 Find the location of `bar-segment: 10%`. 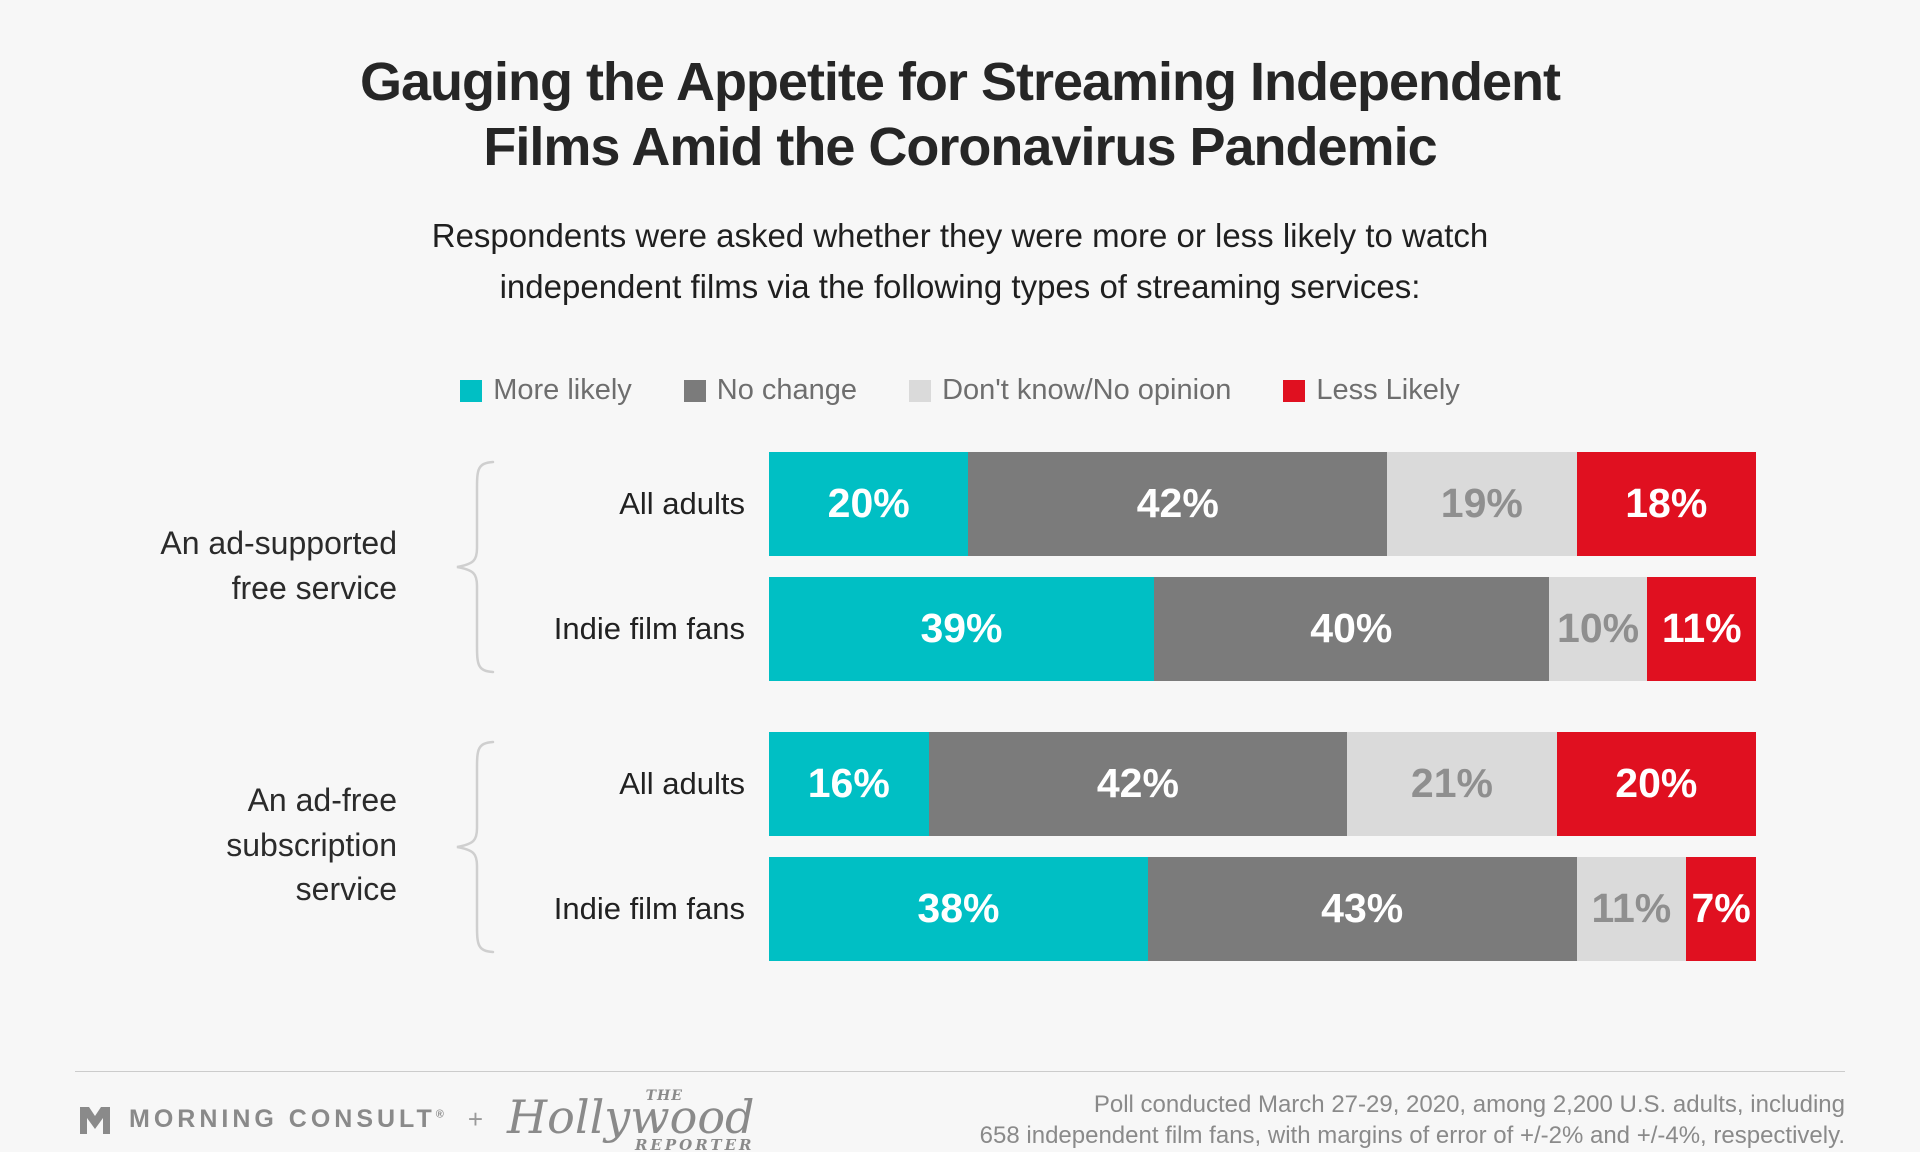

bar-segment: 10% is located at coordinates (1598, 628).